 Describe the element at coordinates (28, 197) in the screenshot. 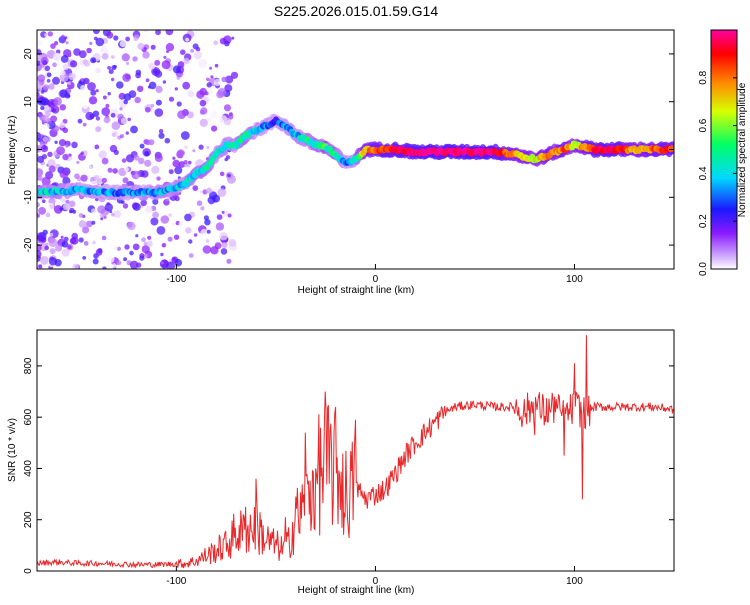

I see `spectrogram-y-tick-label: -10` at that location.